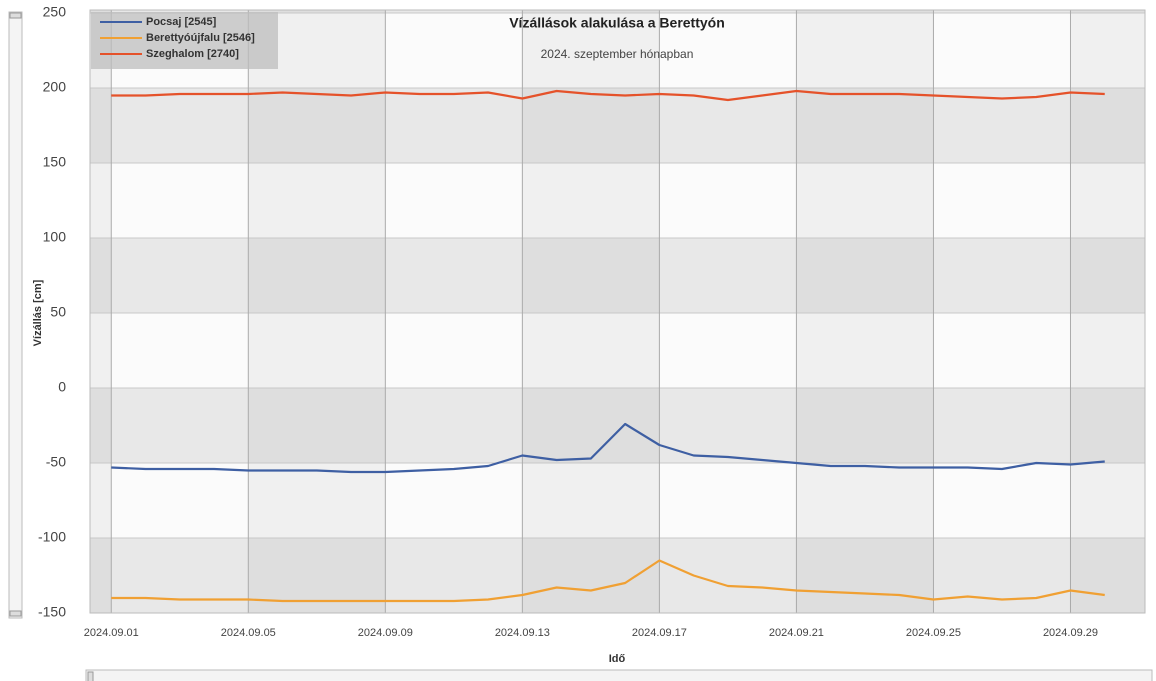  I want to click on y-tick-label: 100, so click(55, 237).